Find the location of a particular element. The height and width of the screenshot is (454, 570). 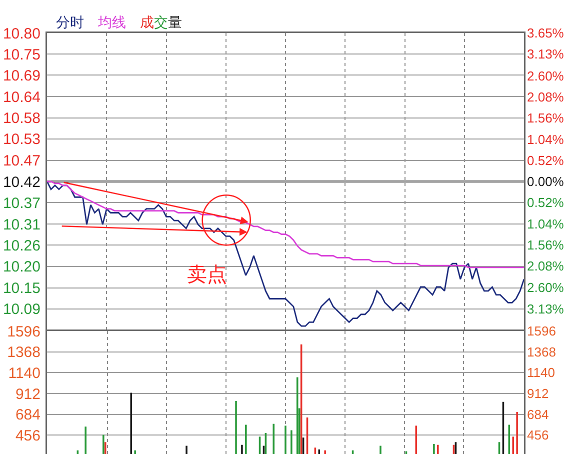

y2-tick-label: 684 is located at coordinates (538, 414).